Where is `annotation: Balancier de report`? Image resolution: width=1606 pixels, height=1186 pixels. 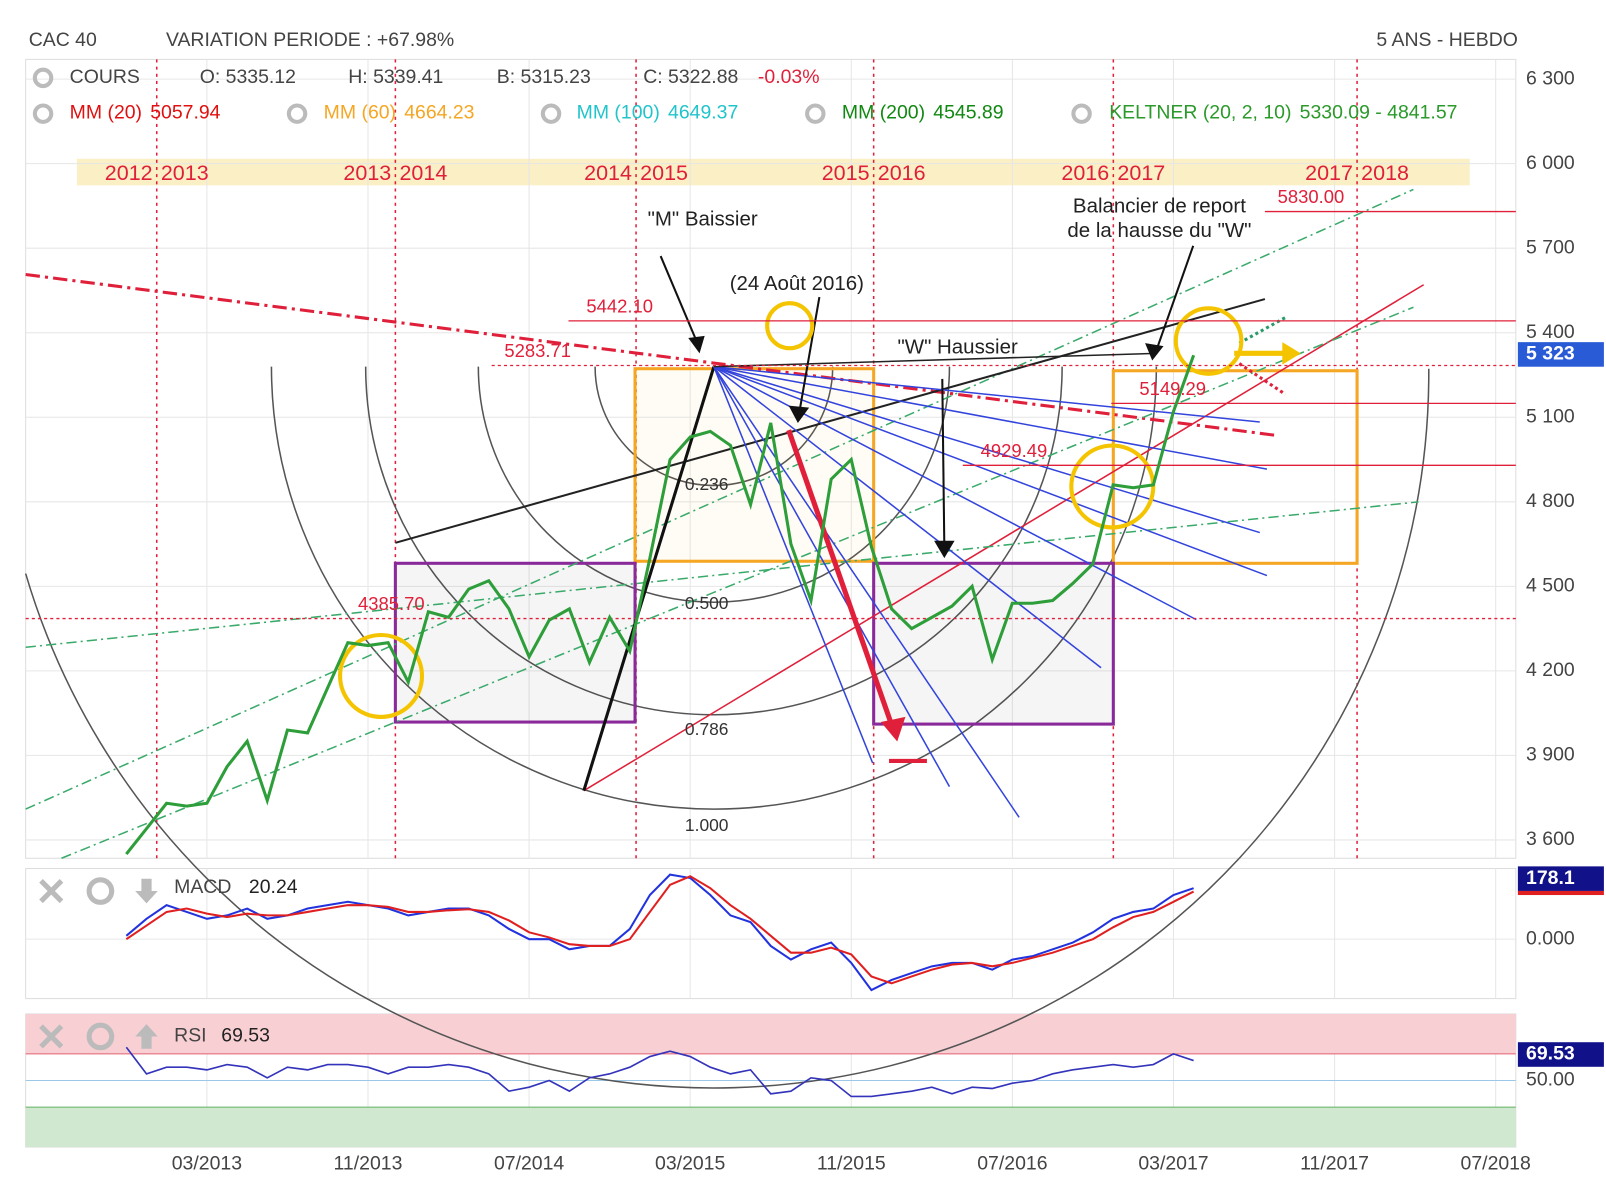
annotation: Balancier de report is located at coordinates (1159, 205).